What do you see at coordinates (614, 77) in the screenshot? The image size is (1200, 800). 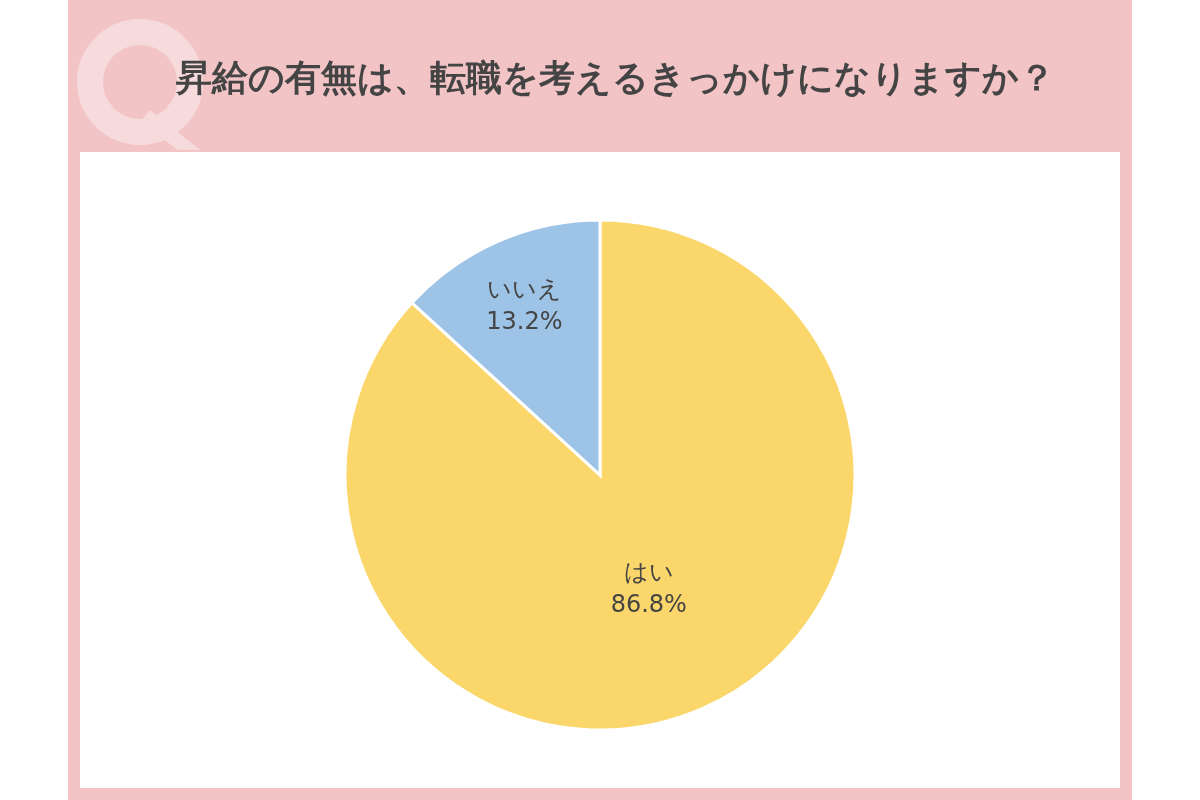 I see `chart-title: 昇給の有無は、転職を考えるきっかけになりますか？` at bounding box center [614, 77].